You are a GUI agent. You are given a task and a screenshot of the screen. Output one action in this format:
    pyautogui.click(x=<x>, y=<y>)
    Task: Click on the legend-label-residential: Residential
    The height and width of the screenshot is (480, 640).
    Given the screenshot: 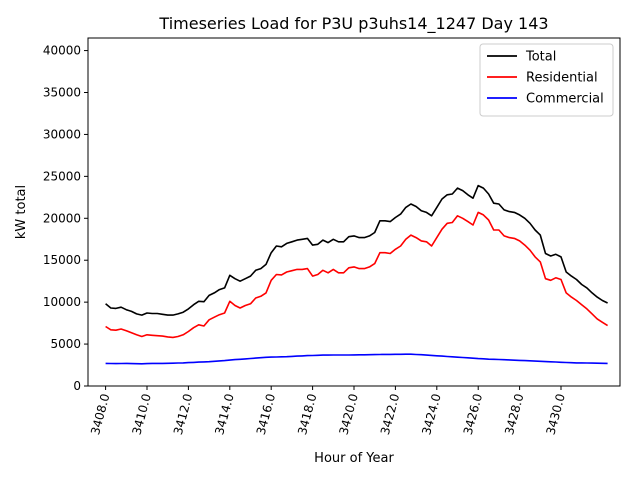 What is the action you would take?
    pyautogui.click(x=562, y=78)
    